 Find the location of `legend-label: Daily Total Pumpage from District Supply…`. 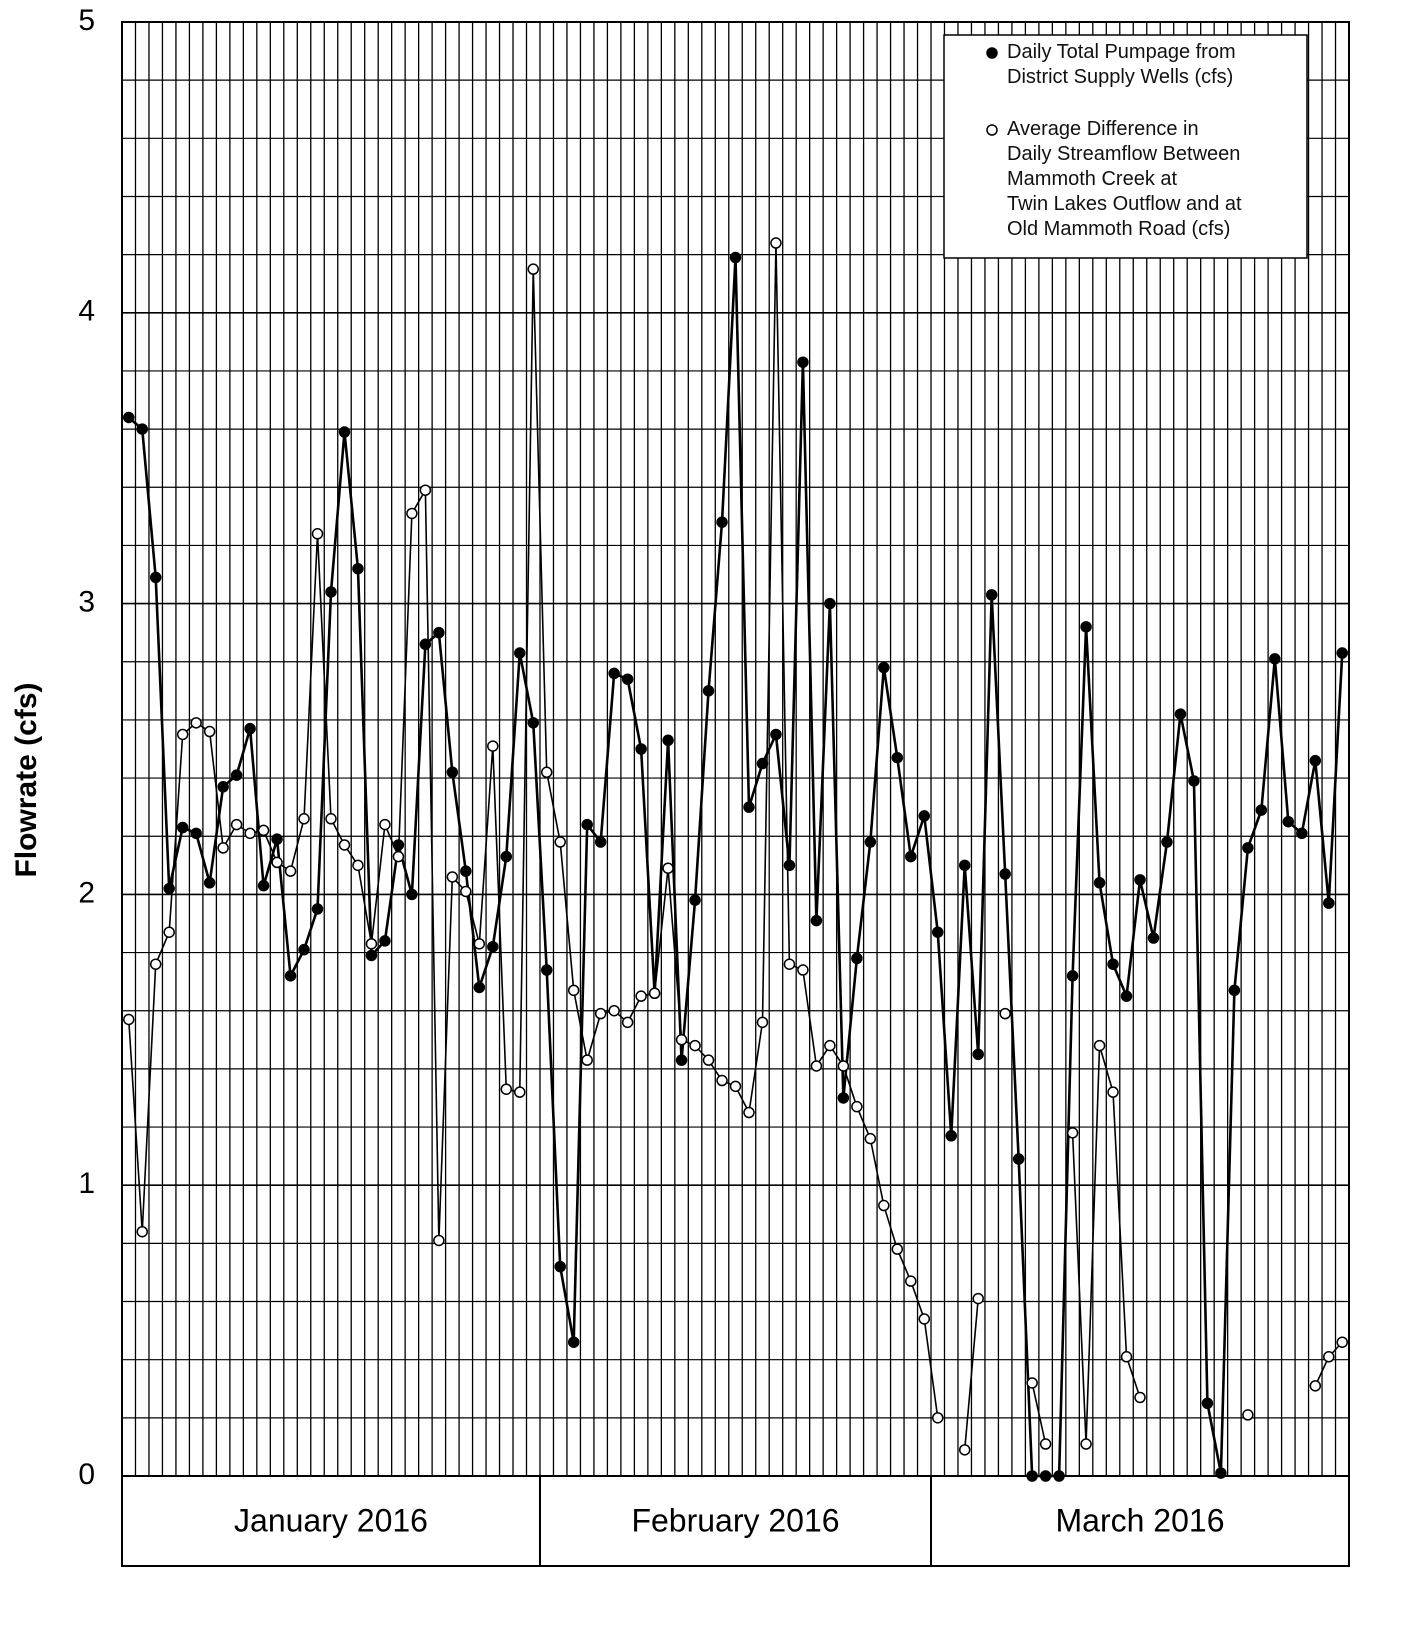

legend-label: Daily Total Pumpage from District Supply… is located at coordinates (1121, 64).